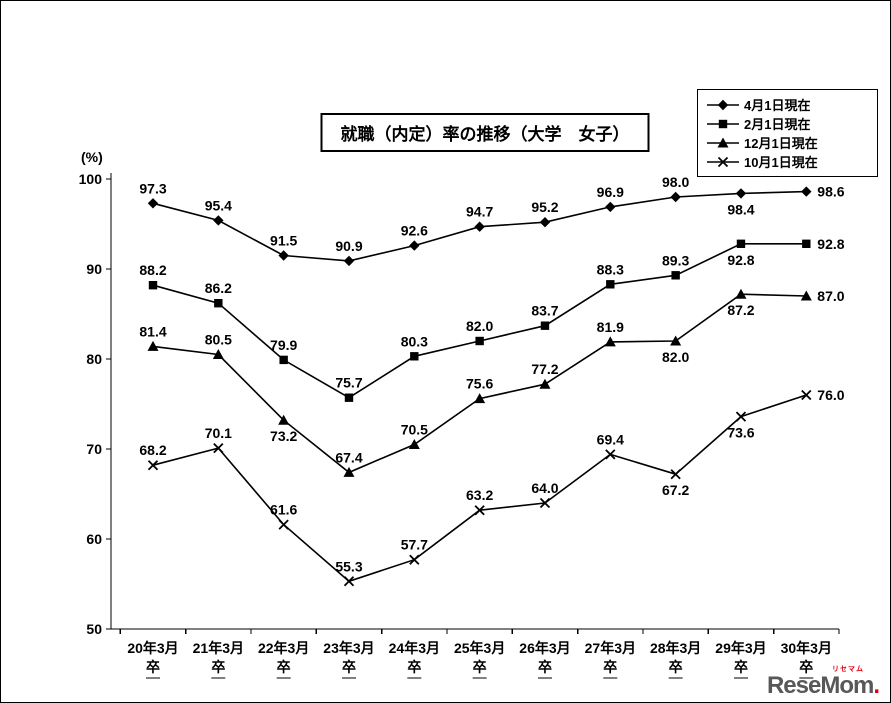 This screenshot has width=891, height=703. I want to click on data-label: 70.5, so click(414, 430).